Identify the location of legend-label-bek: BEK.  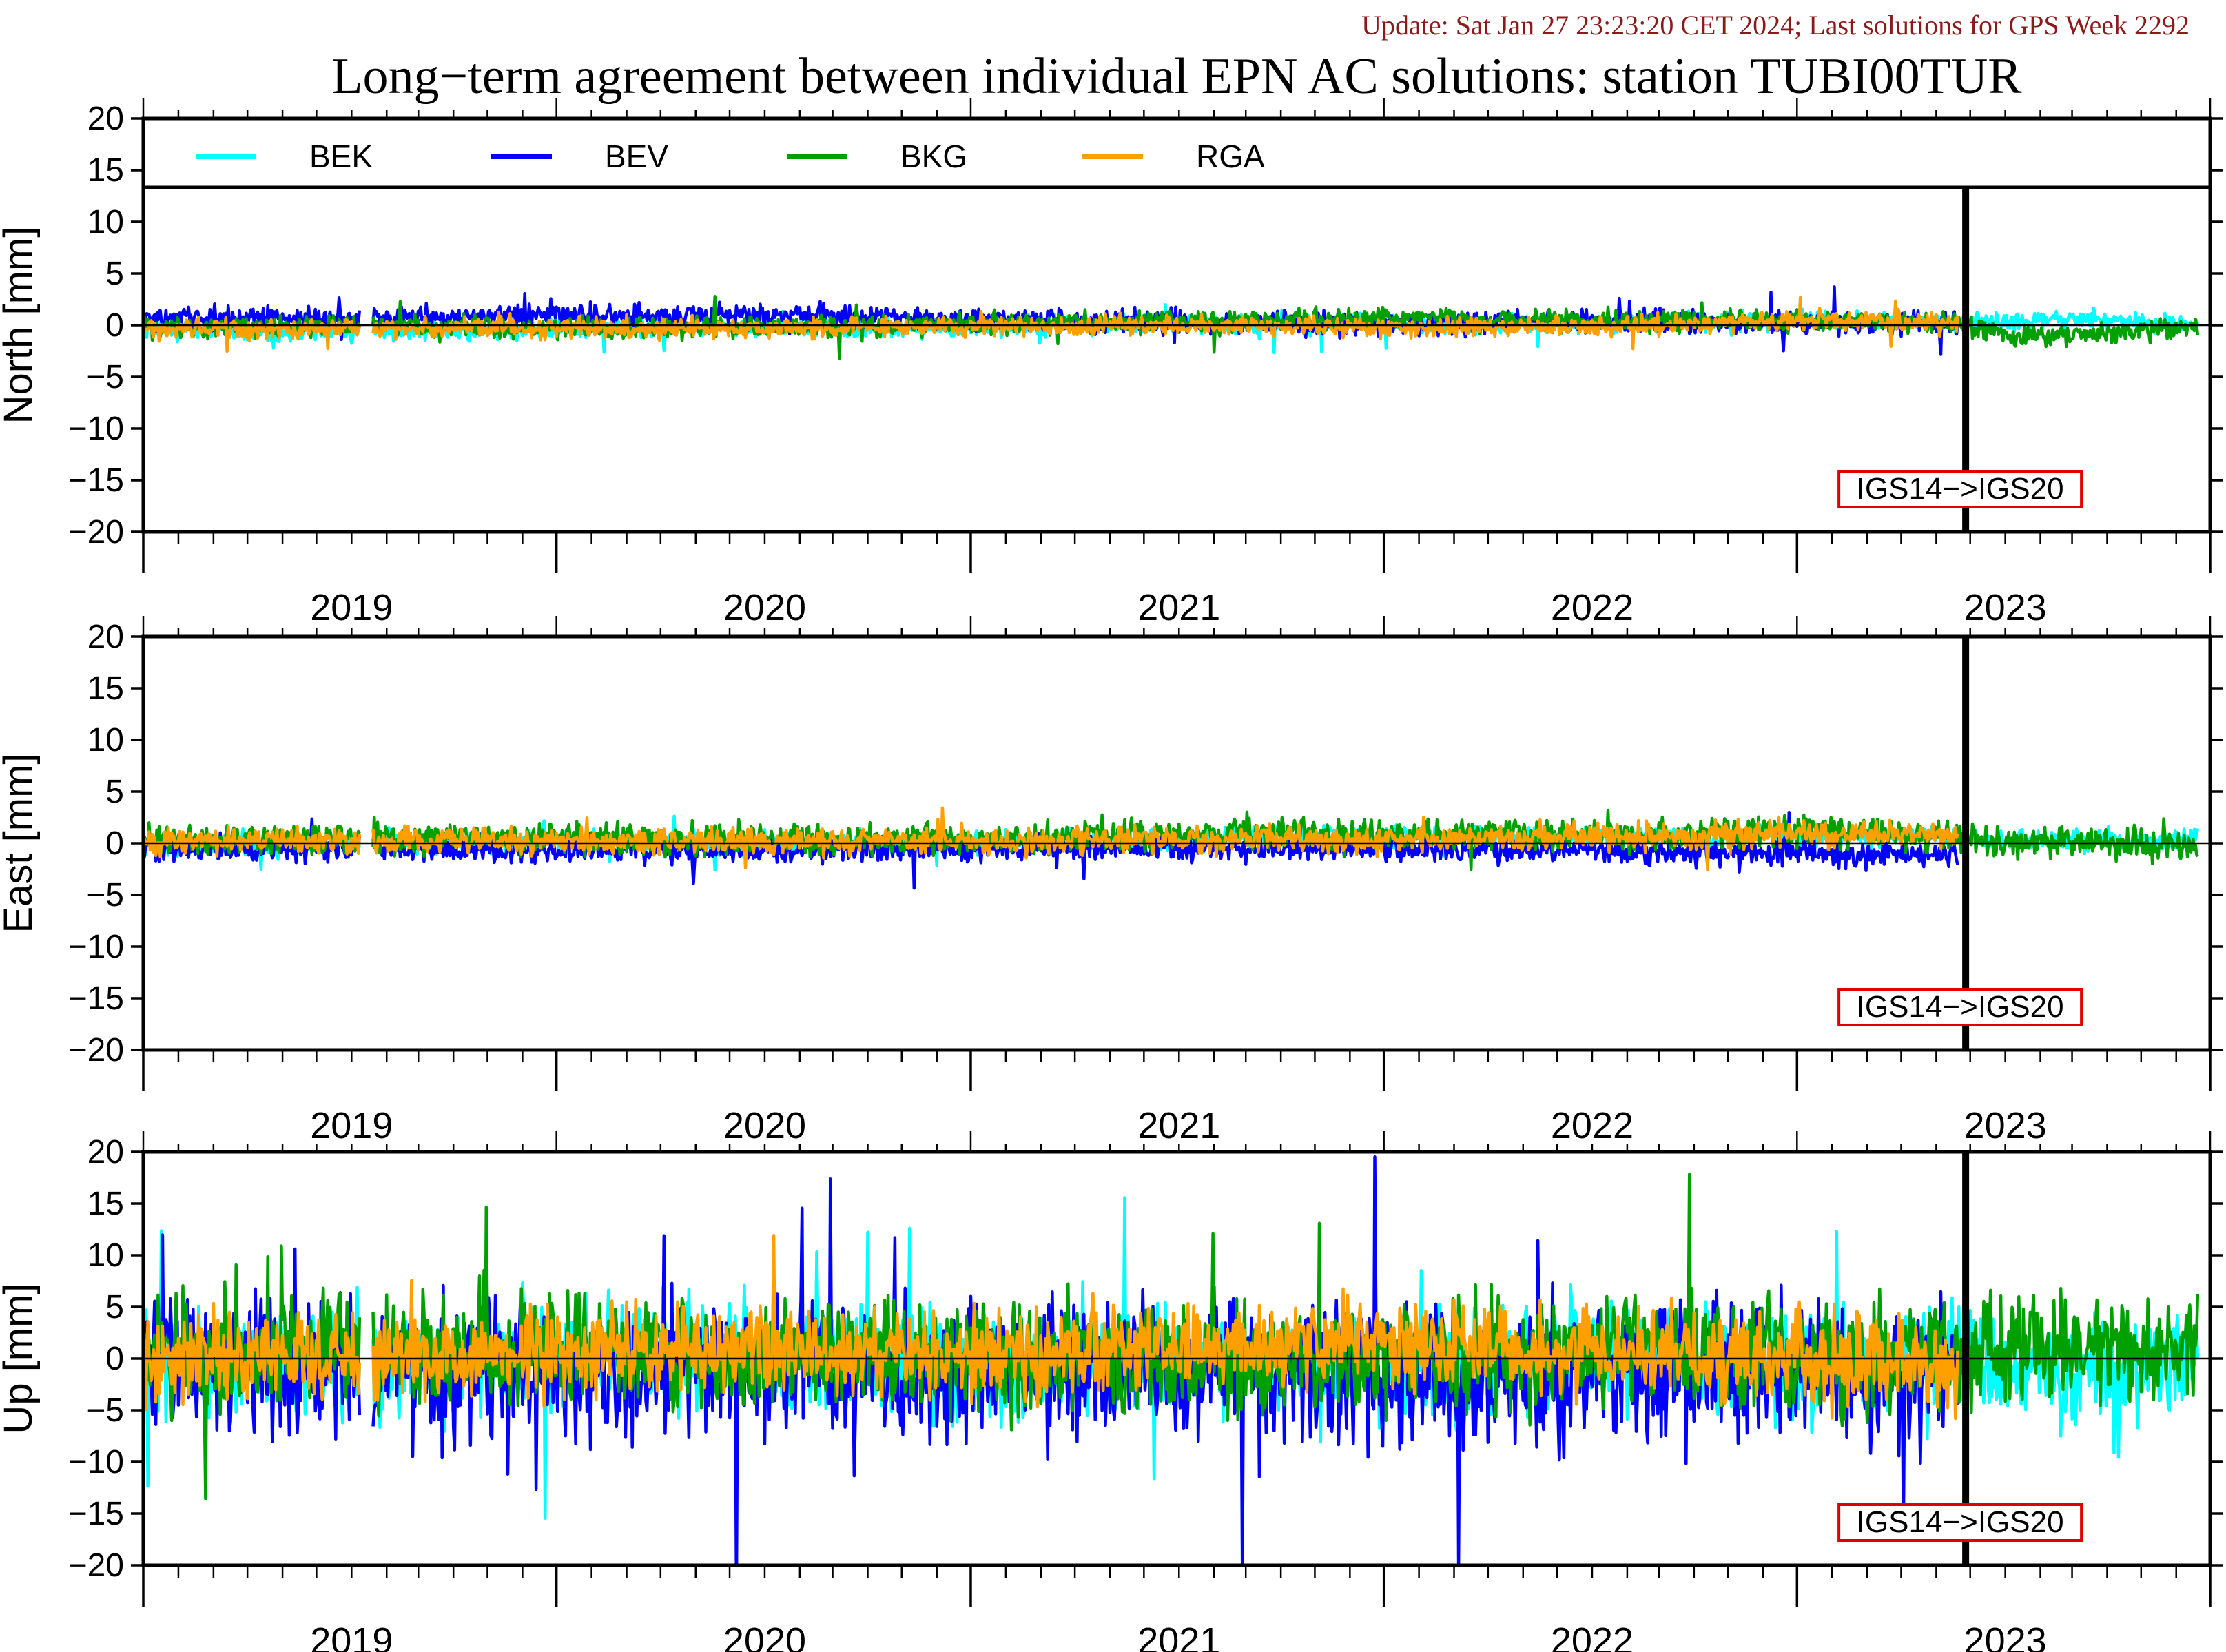
(341, 156).